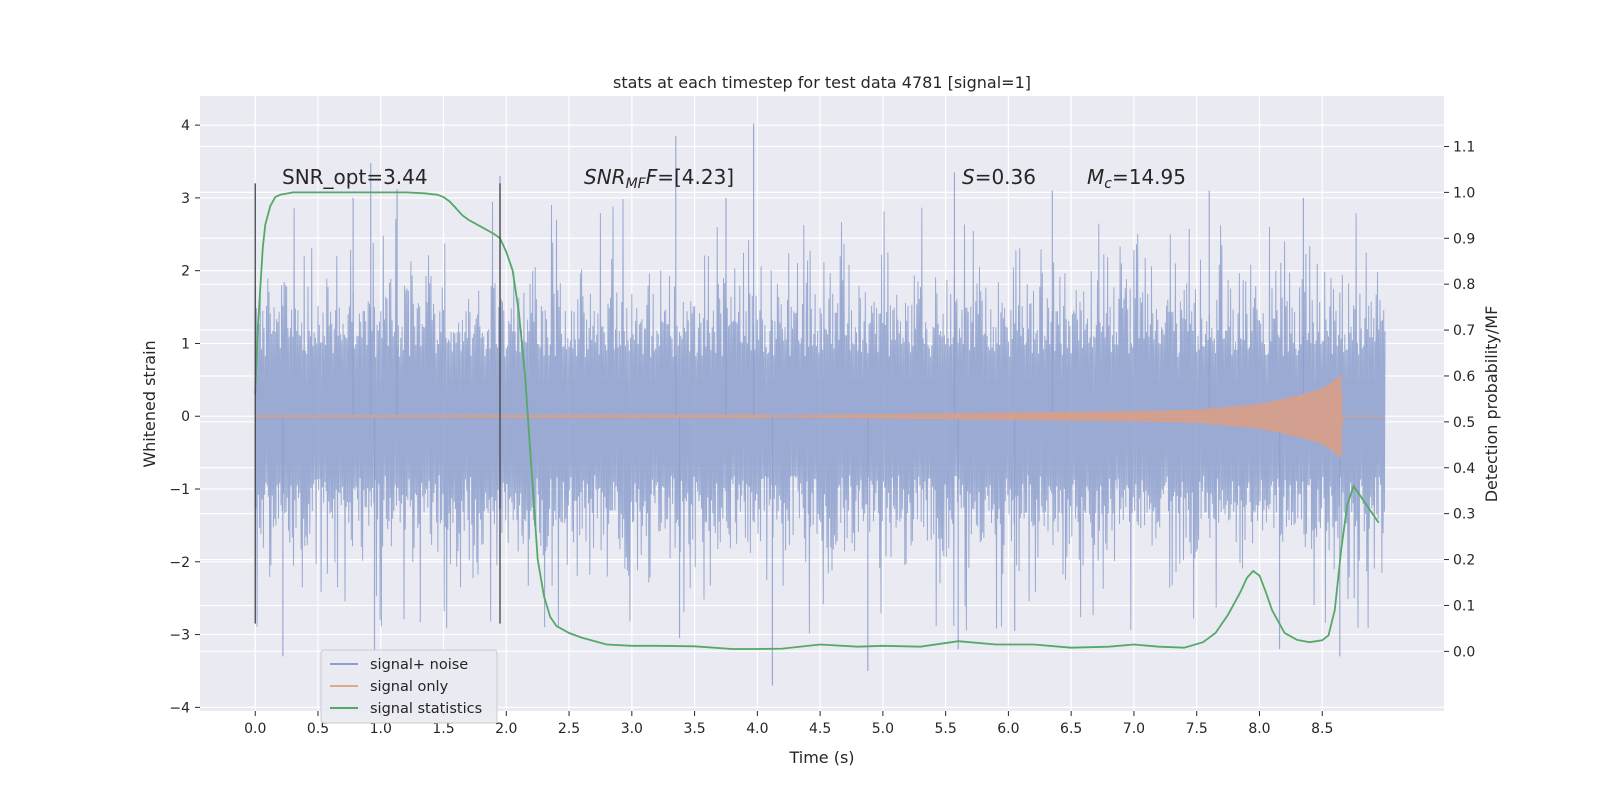  I want to click on window-markers, so click(377, 403).